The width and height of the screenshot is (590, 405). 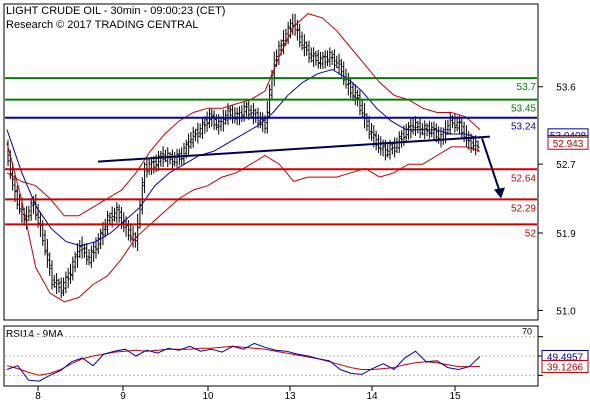 I want to click on rsi-line, so click(x=243, y=362).